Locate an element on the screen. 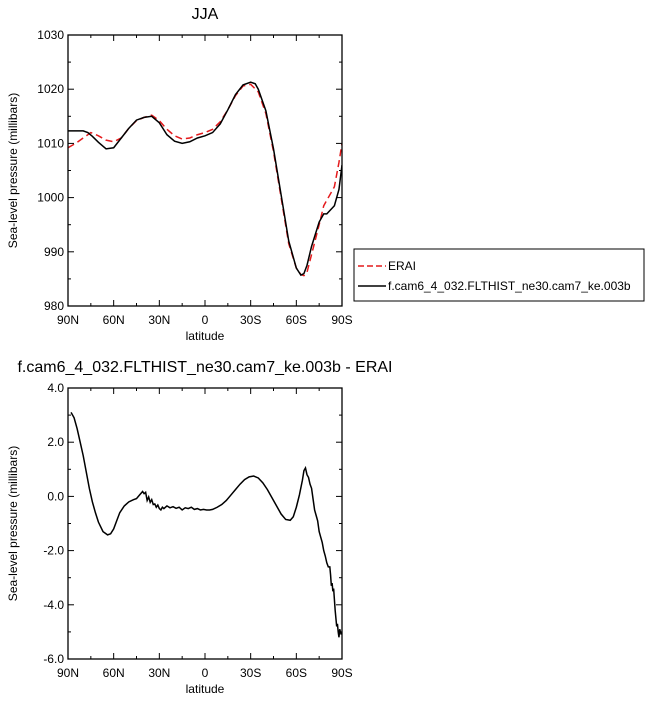 This screenshot has width=649, height=709. y-tick-label: 1000 is located at coordinates (50, 198).